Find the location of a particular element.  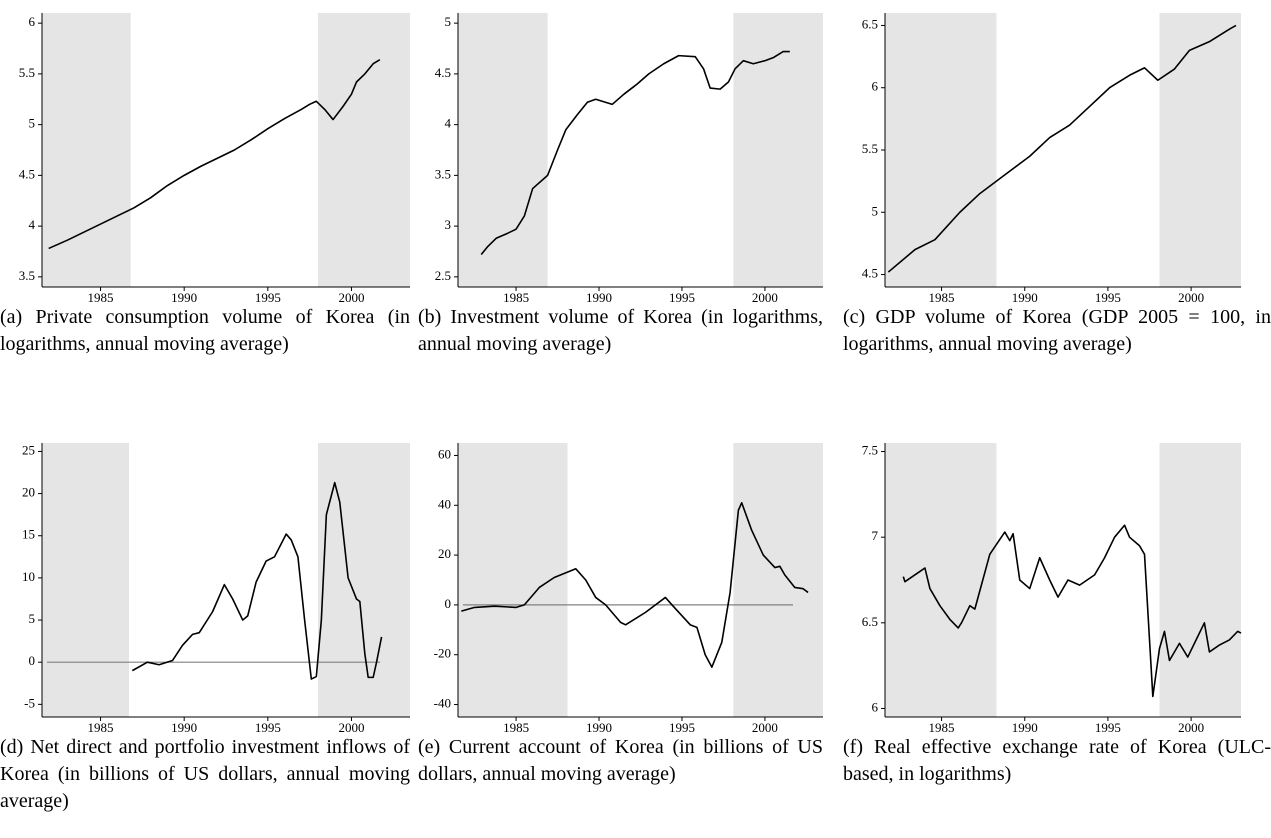

y-tick-label: 25 is located at coordinates (28, 449).